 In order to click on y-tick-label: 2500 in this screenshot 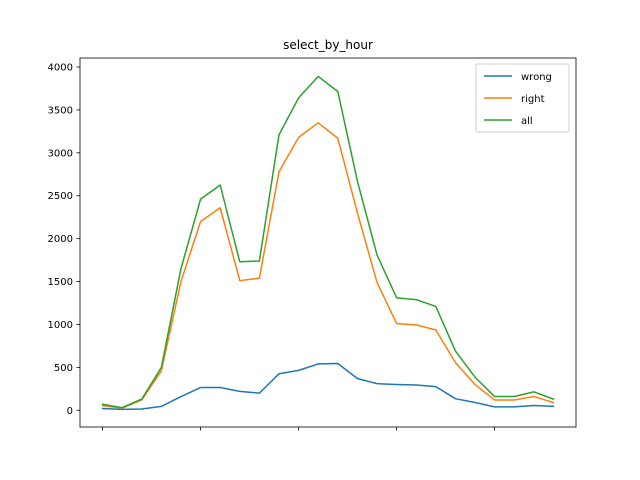, I will do `click(60, 196)`.